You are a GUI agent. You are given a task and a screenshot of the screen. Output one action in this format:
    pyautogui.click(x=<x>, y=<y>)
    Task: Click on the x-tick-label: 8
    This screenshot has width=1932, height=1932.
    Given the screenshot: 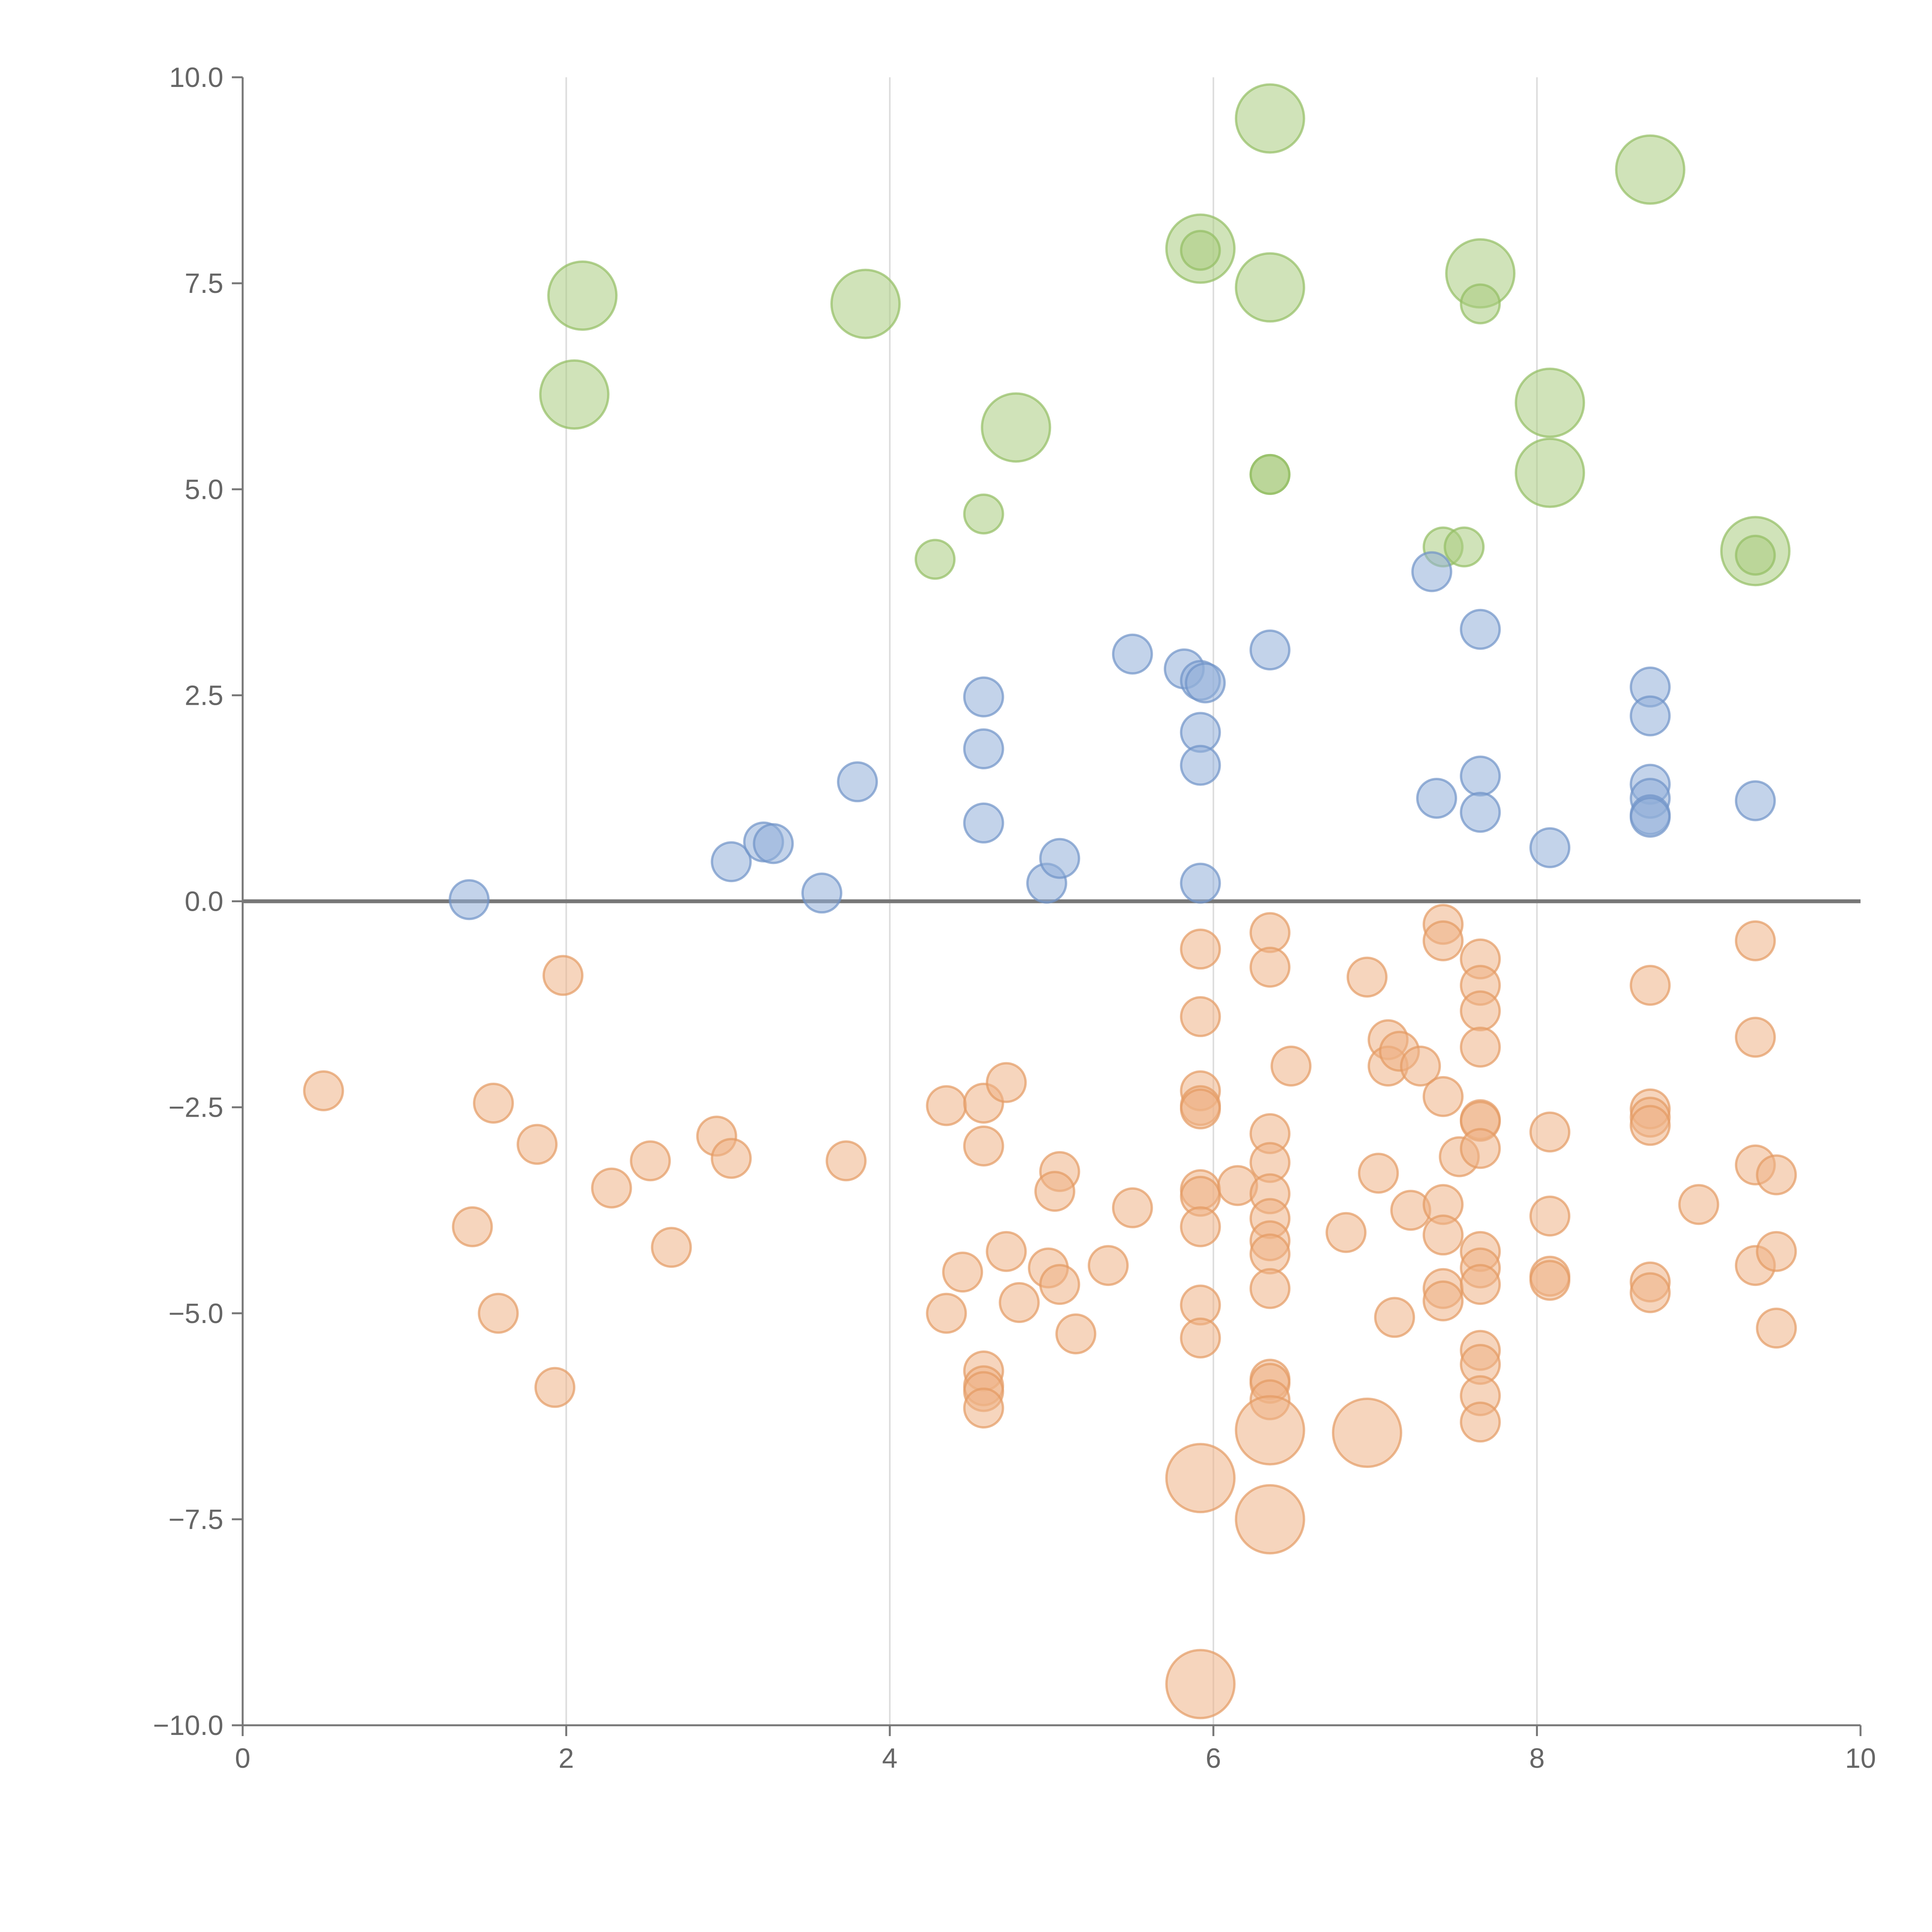 What is the action you would take?
    pyautogui.click(x=1537, y=1758)
    